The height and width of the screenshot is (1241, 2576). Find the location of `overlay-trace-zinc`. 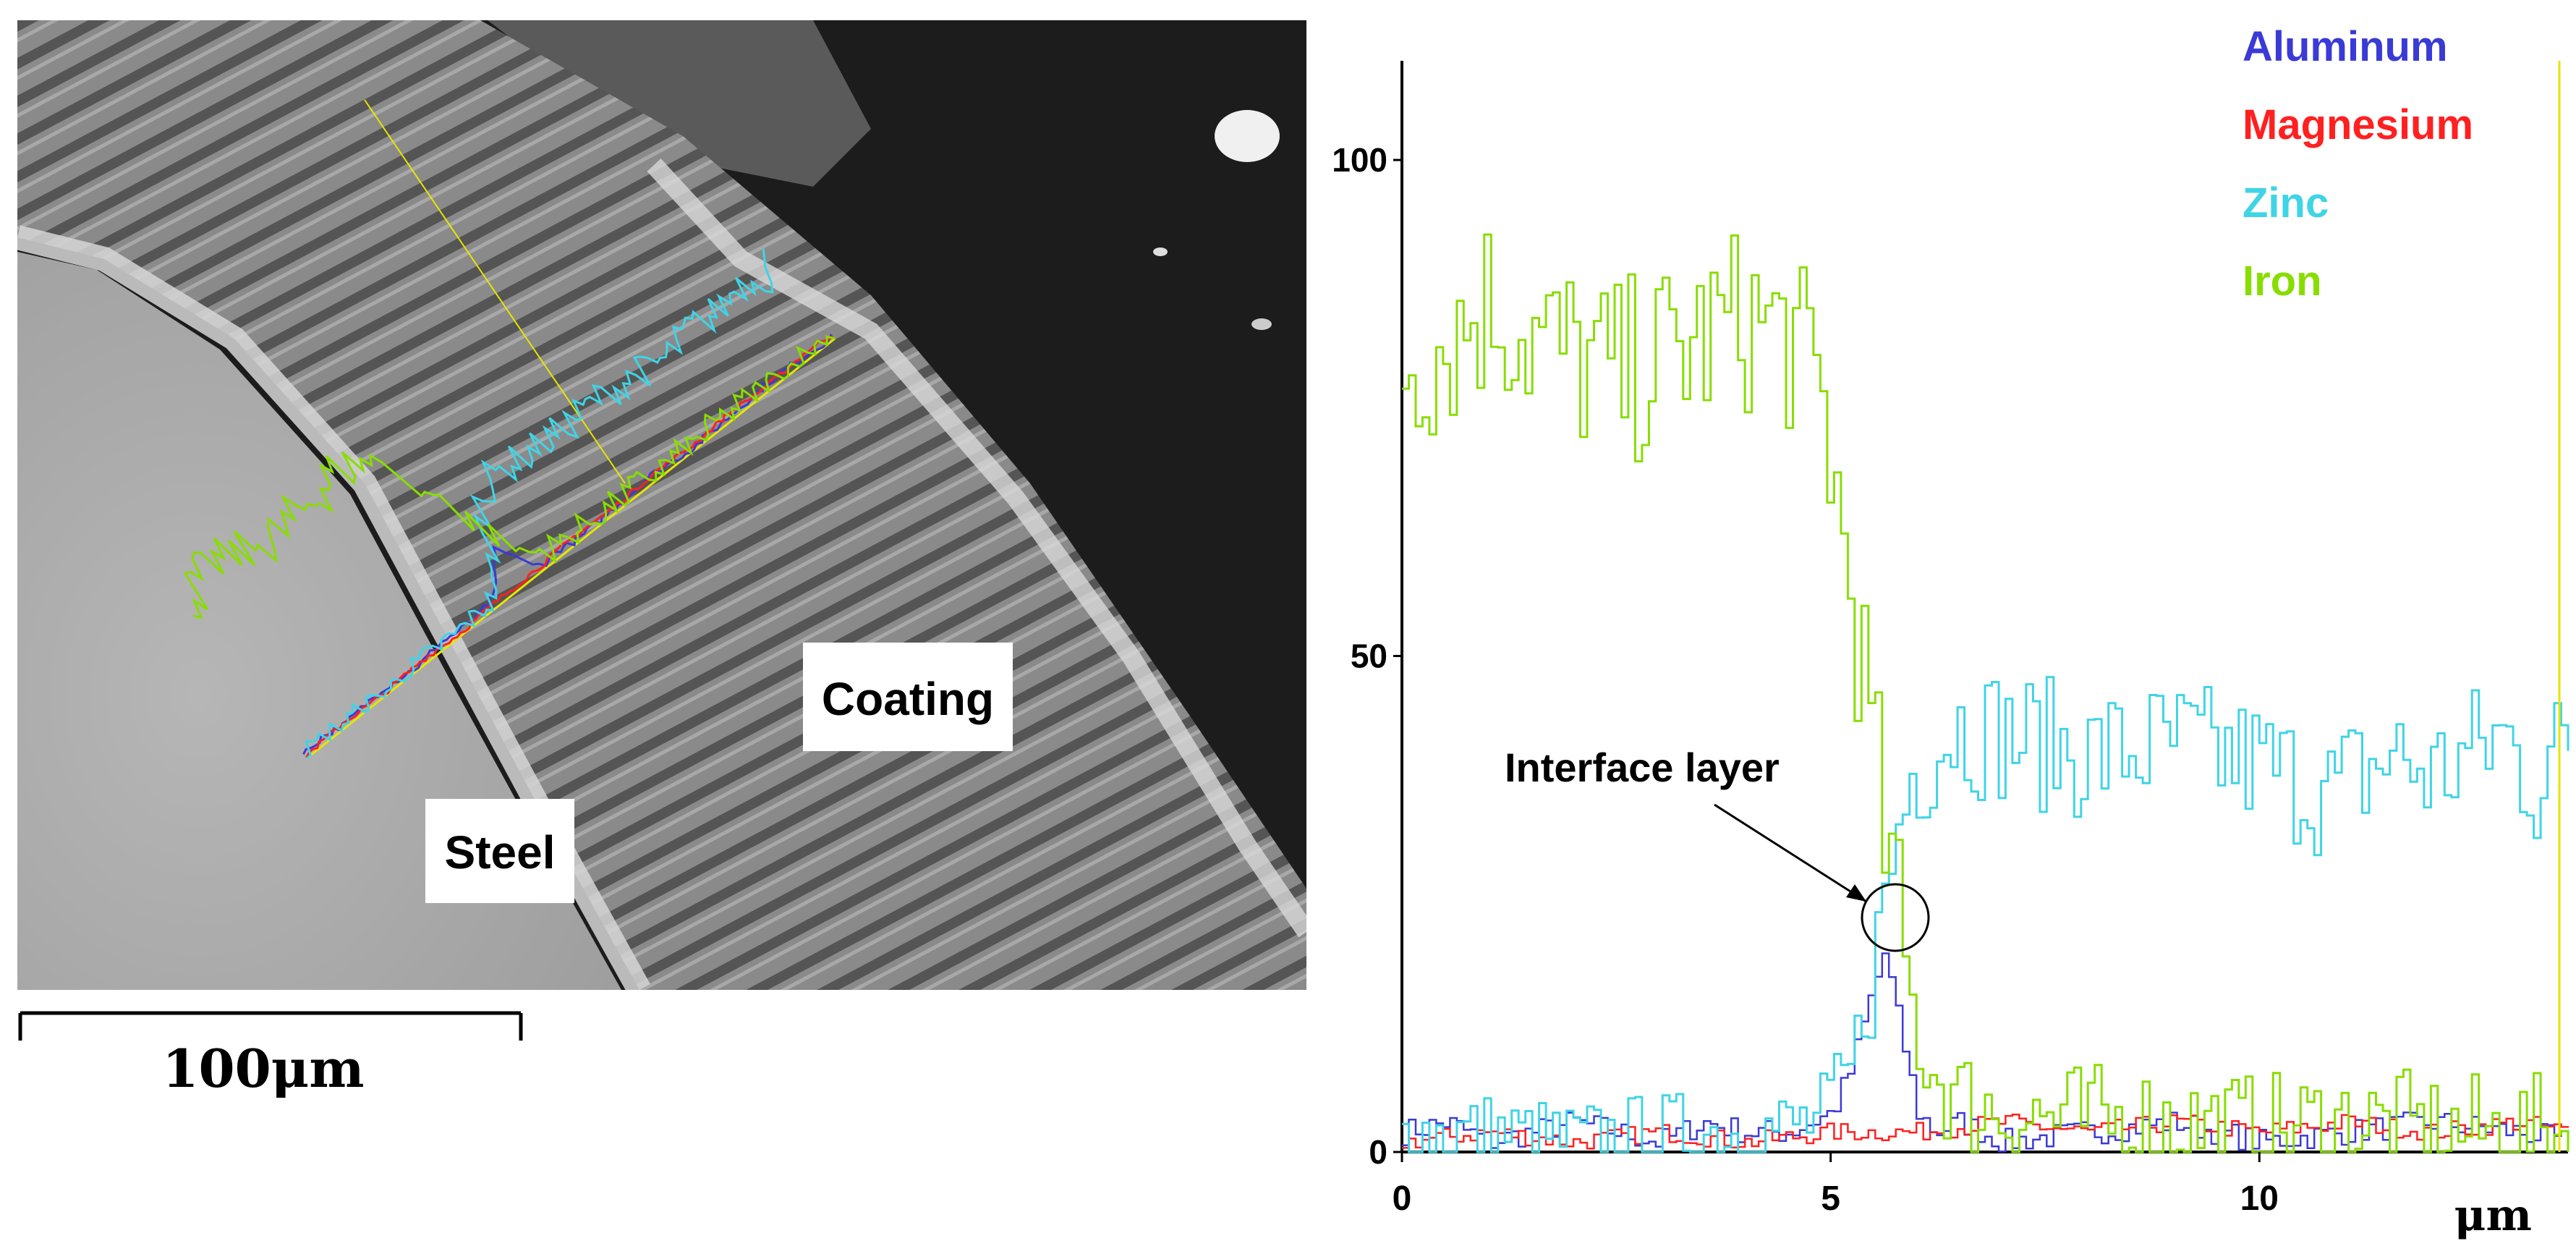

overlay-trace-zinc is located at coordinates (539, 504).